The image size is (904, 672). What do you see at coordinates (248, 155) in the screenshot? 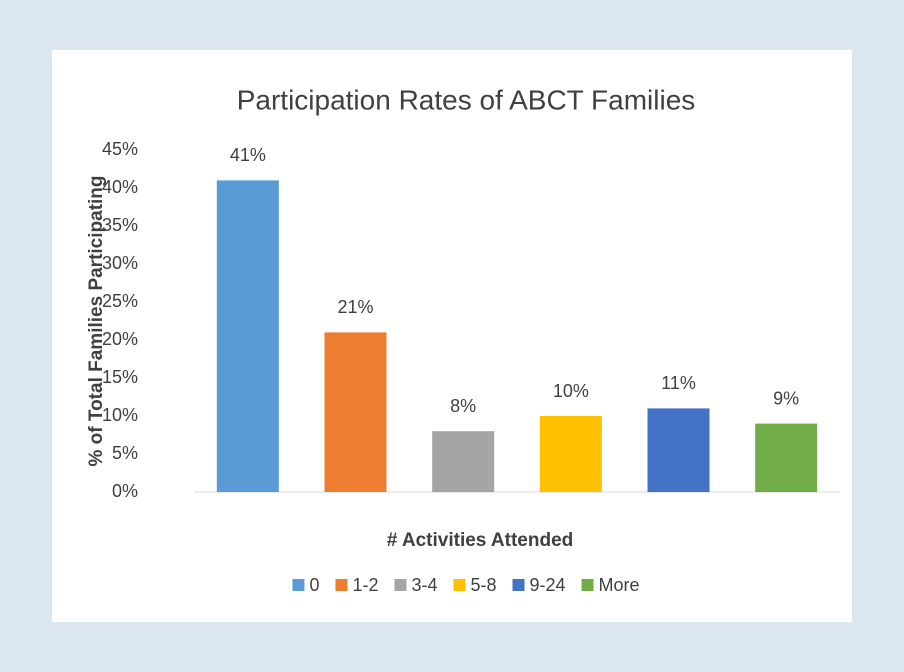
I see `data-label: 41%` at bounding box center [248, 155].